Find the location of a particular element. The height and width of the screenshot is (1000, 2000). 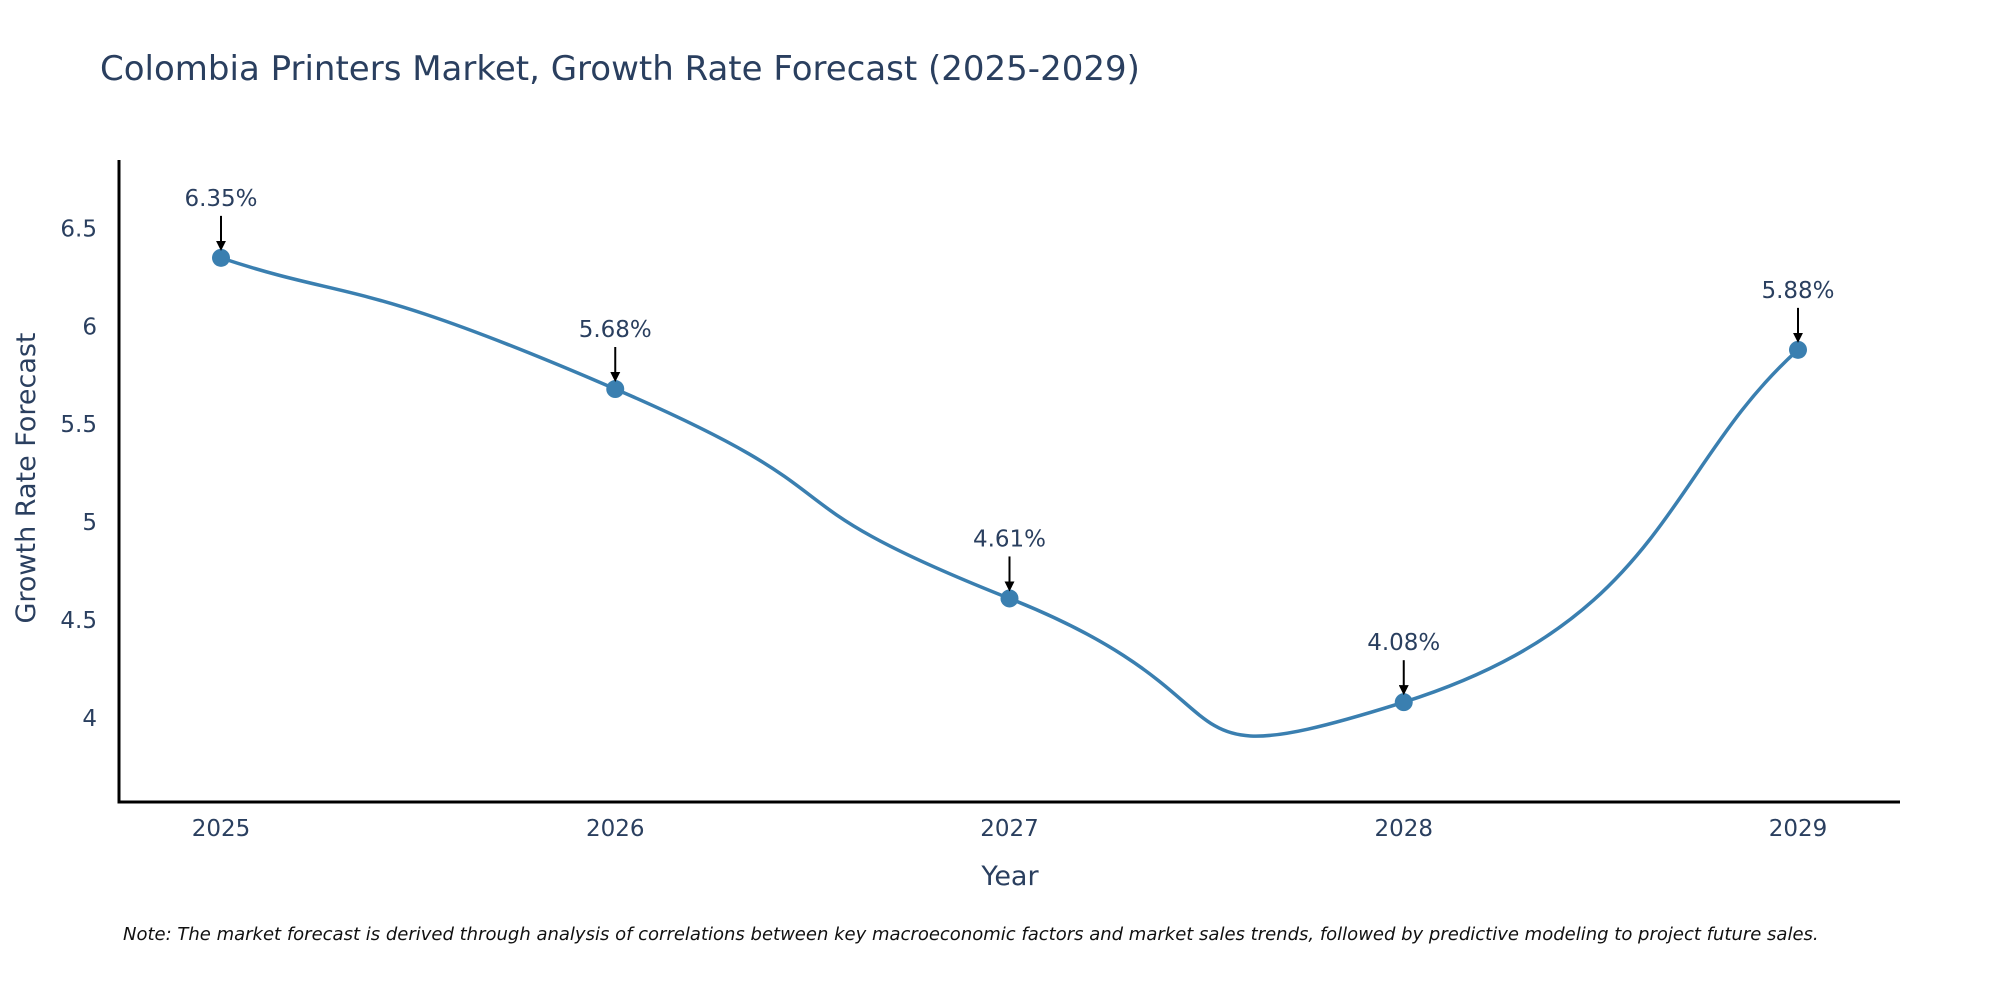

data-label: 5.68% is located at coordinates (615, 330).